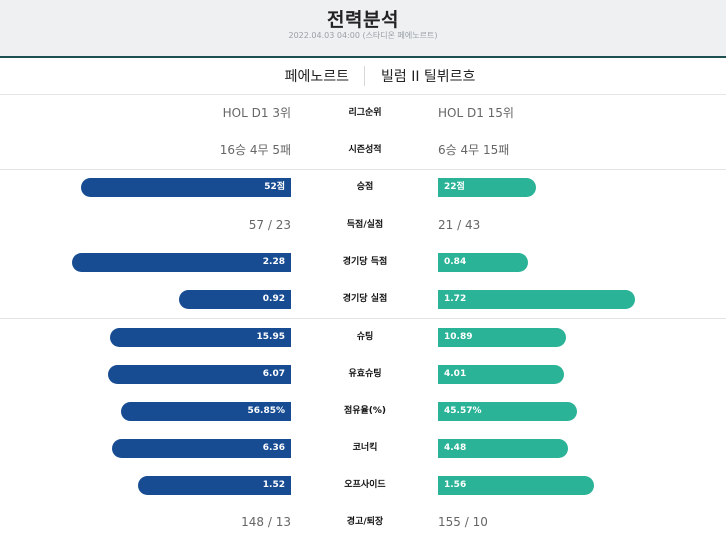 This screenshot has width=726, height=537. I want to click on home-conceded-per-game-bar: 0.92, so click(235, 299).